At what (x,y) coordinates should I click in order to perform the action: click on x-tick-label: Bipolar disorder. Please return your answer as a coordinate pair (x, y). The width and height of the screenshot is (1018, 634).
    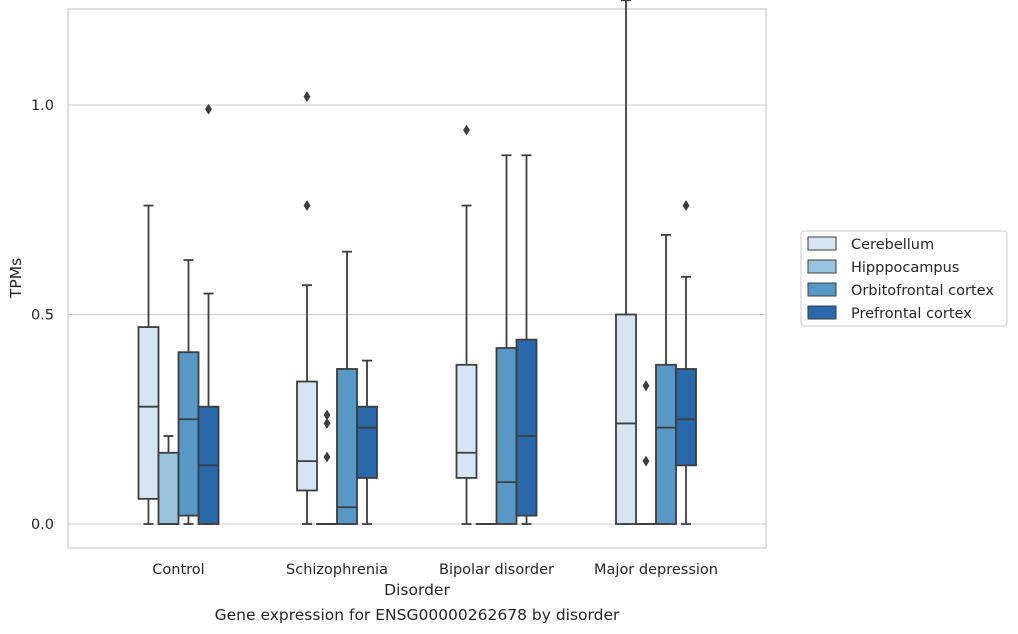
    Looking at the image, I should click on (496, 570).